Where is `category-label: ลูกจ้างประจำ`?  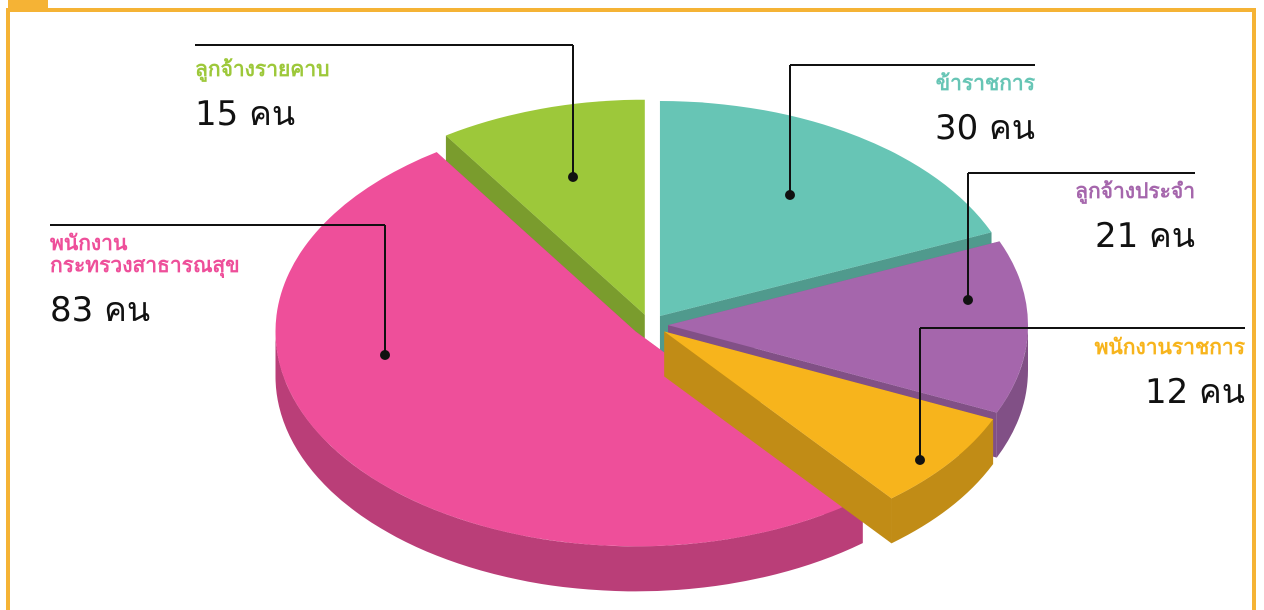 category-label: ลูกจ้างประจำ is located at coordinates (1135, 191).